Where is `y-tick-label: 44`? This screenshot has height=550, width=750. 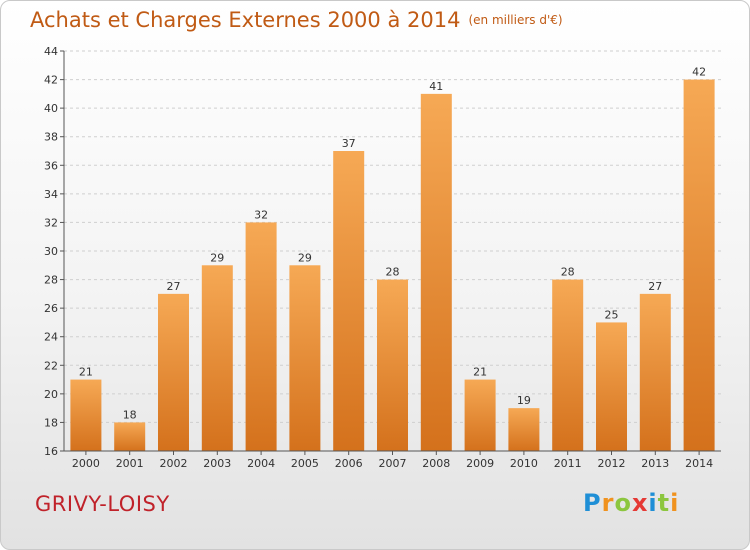 y-tick-label: 44 is located at coordinates (51, 51).